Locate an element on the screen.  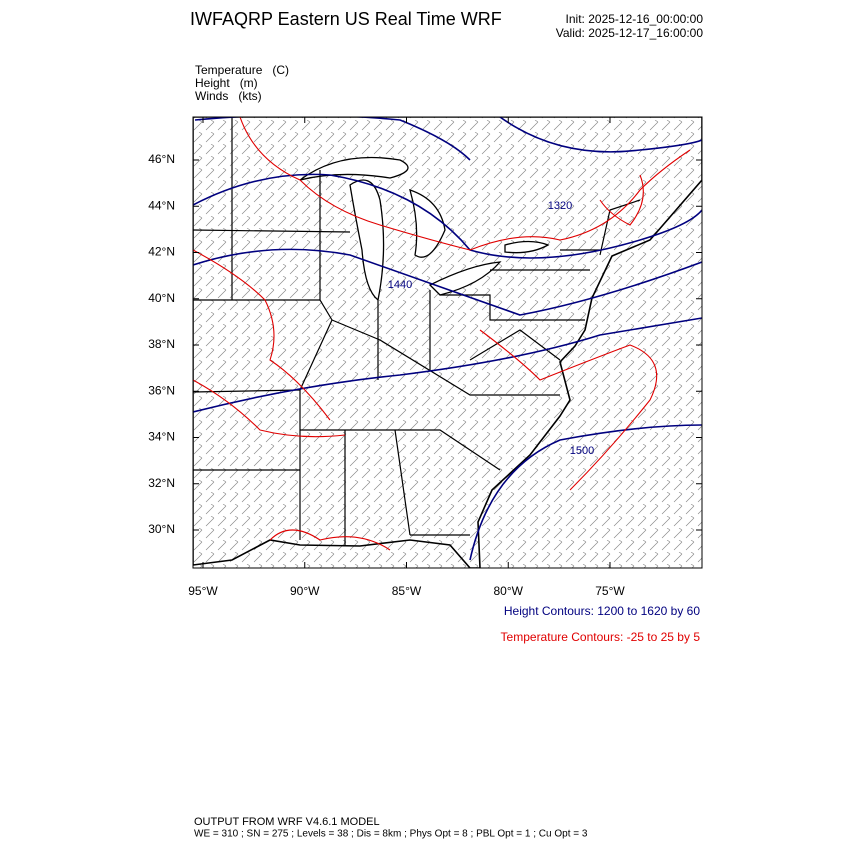
lon-tick-label: 90°W is located at coordinates (305, 591).